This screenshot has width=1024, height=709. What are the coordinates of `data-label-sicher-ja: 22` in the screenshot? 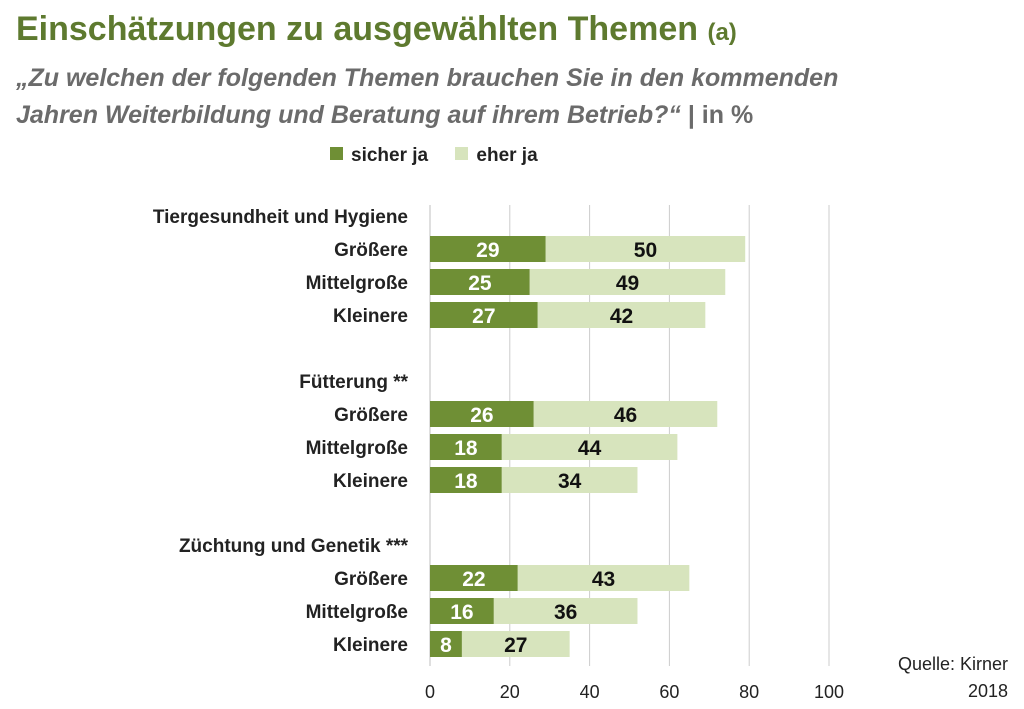 It's located at (473, 579).